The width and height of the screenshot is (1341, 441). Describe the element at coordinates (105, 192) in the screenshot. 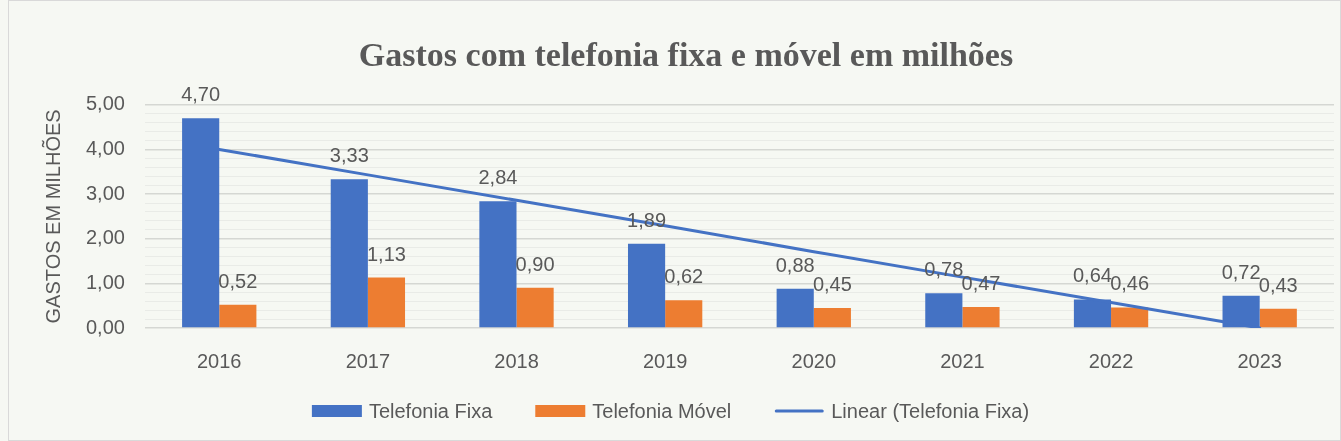

I see `y-tick-label: 3,00` at that location.